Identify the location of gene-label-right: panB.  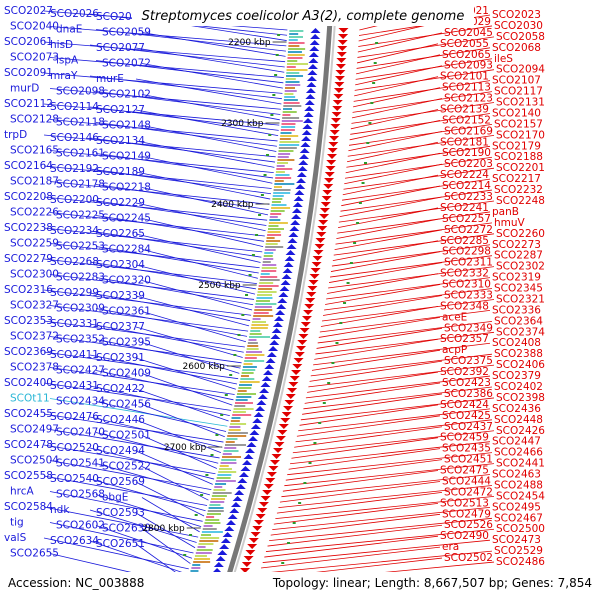
(505, 212).